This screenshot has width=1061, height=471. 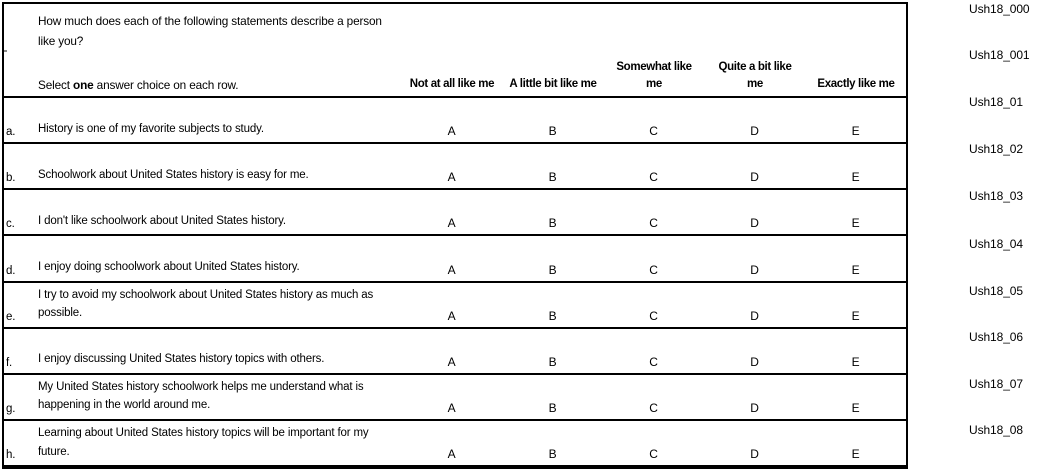 I want to click on column-header-somewhat-like-me: Somewhat like me, so click(x=654, y=75).